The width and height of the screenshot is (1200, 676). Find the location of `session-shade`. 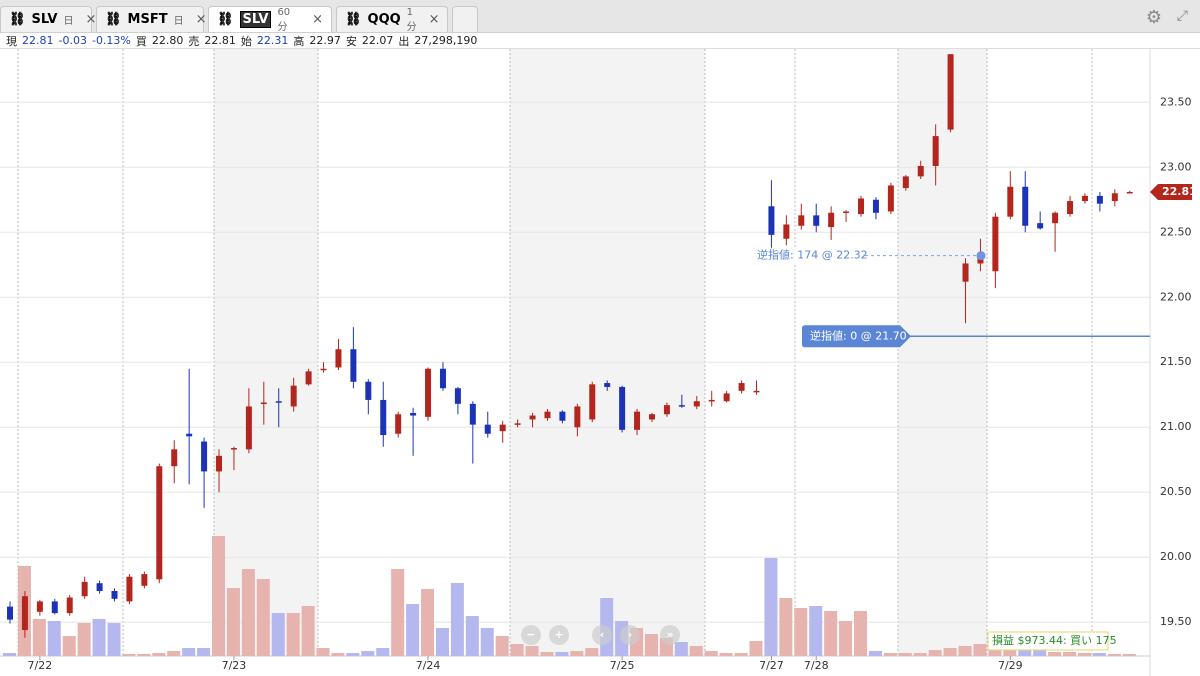

session-shade is located at coordinates (266, 352).